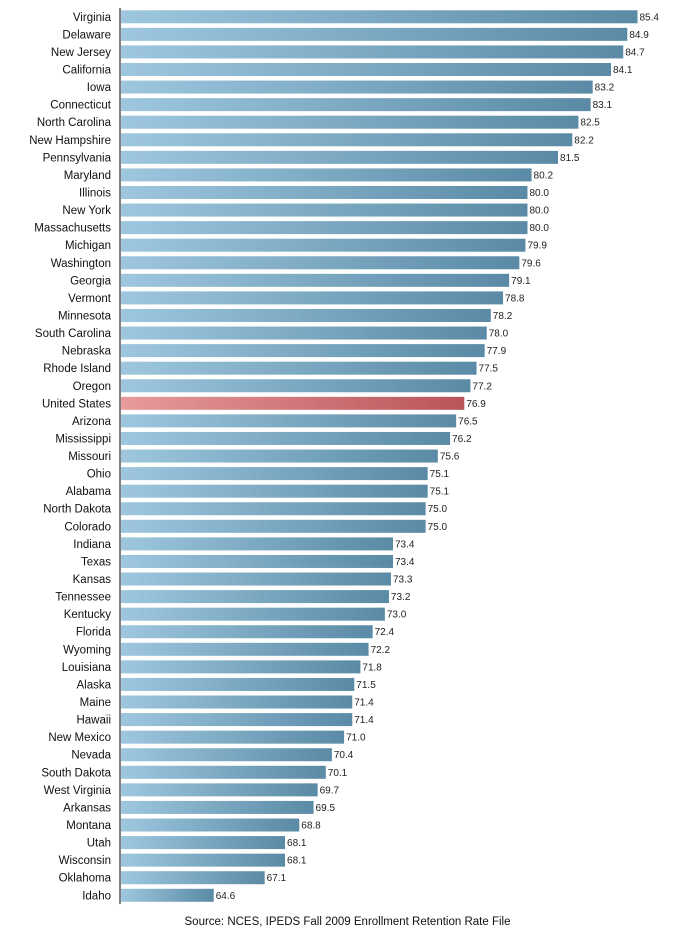 Image resolution: width=695 pixels, height=948 pixels. I want to click on bar-mississippi, so click(286, 438).